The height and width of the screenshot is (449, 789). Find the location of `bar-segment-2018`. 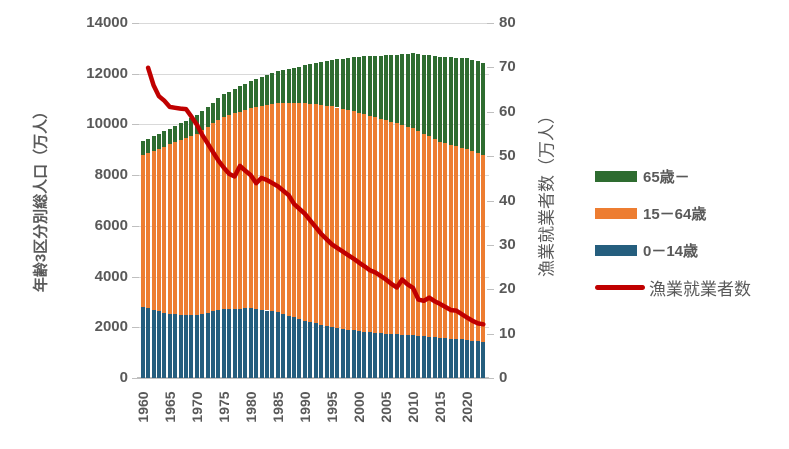

bar-segment-2018 is located at coordinates (456, 102).